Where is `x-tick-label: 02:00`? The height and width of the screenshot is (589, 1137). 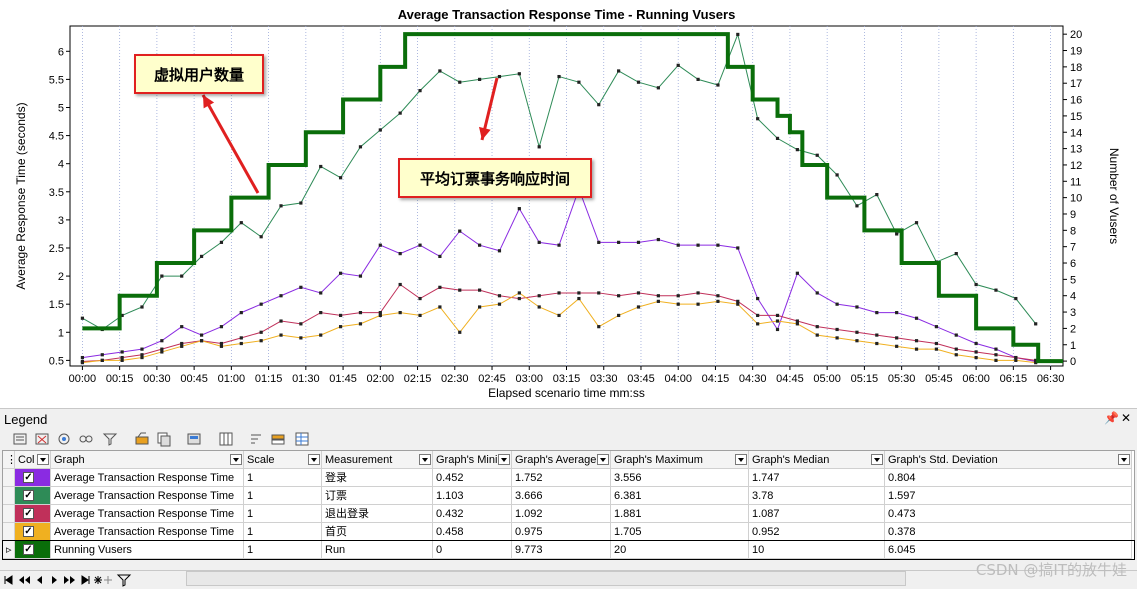
x-tick-label: 02:00 is located at coordinates (381, 379).